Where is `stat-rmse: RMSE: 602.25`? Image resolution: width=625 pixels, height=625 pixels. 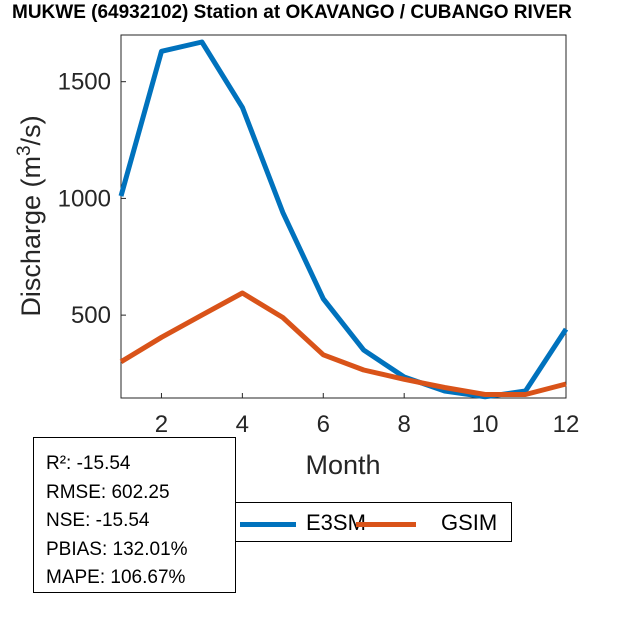 stat-rmse: RMSE: 602.25 is located at coordinates (108, 492).